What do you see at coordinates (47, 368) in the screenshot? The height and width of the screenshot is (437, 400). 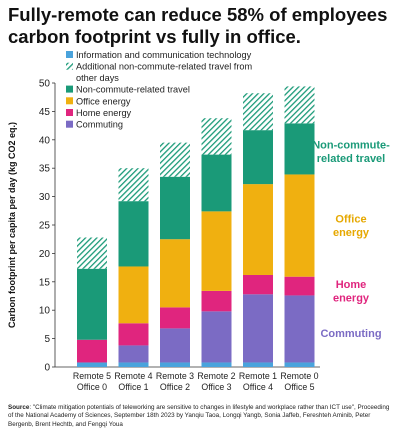 I see `y-tick-label: 0` at bounding box center [47, 368].